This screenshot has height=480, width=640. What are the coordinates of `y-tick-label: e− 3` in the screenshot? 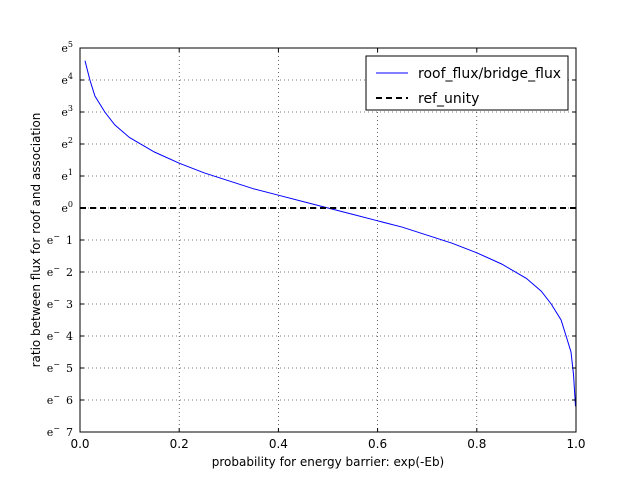 It's located at (60, 303).